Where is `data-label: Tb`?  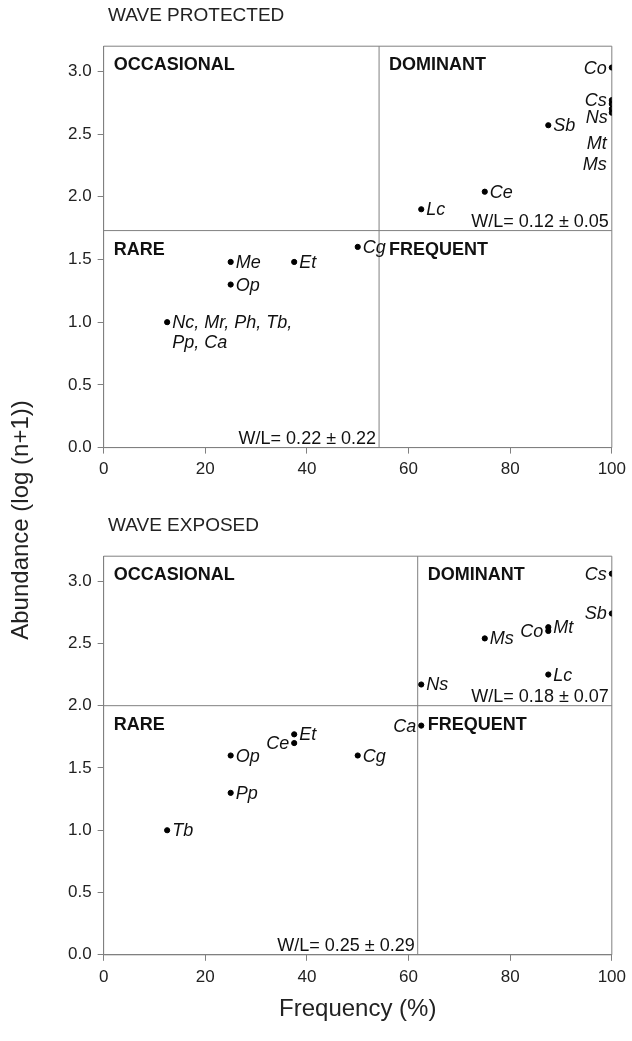 data-label: Tb is located at coordinates (183, 830).